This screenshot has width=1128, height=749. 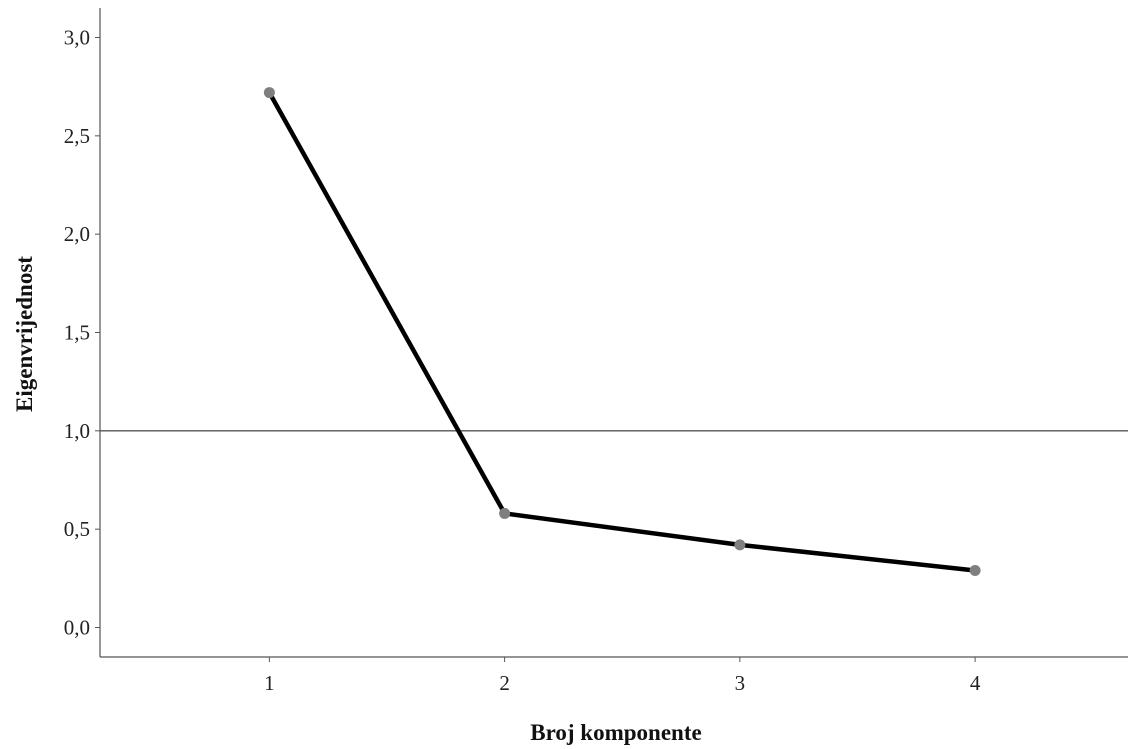 I want to click on x-tick-label: 3, so click(x=740, y=683).